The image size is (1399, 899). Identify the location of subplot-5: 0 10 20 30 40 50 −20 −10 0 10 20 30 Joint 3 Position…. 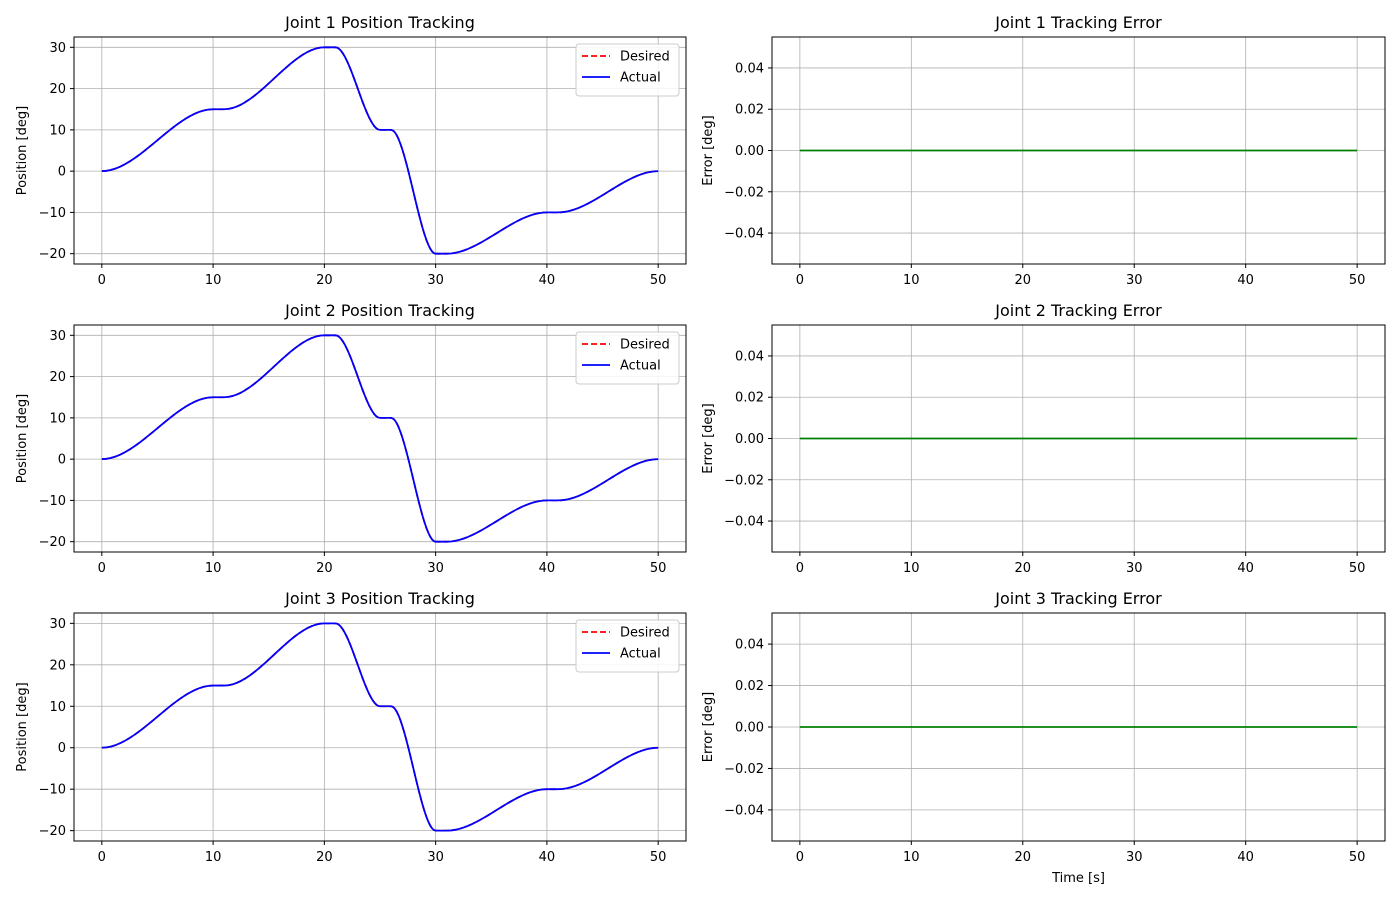
(351, 727).